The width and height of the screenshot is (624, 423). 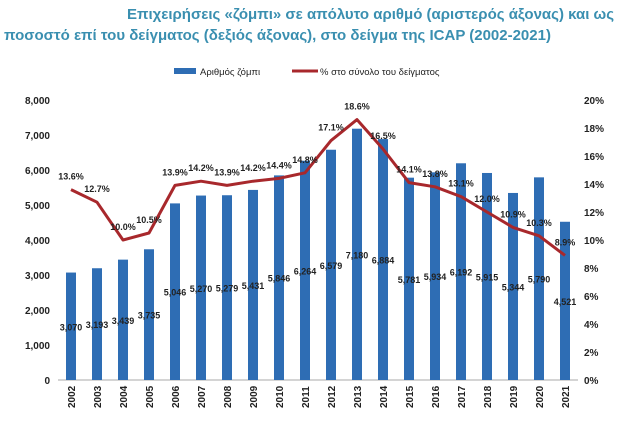 I want to click on bar-data-label: 3,735, so click(x=149, y=316).